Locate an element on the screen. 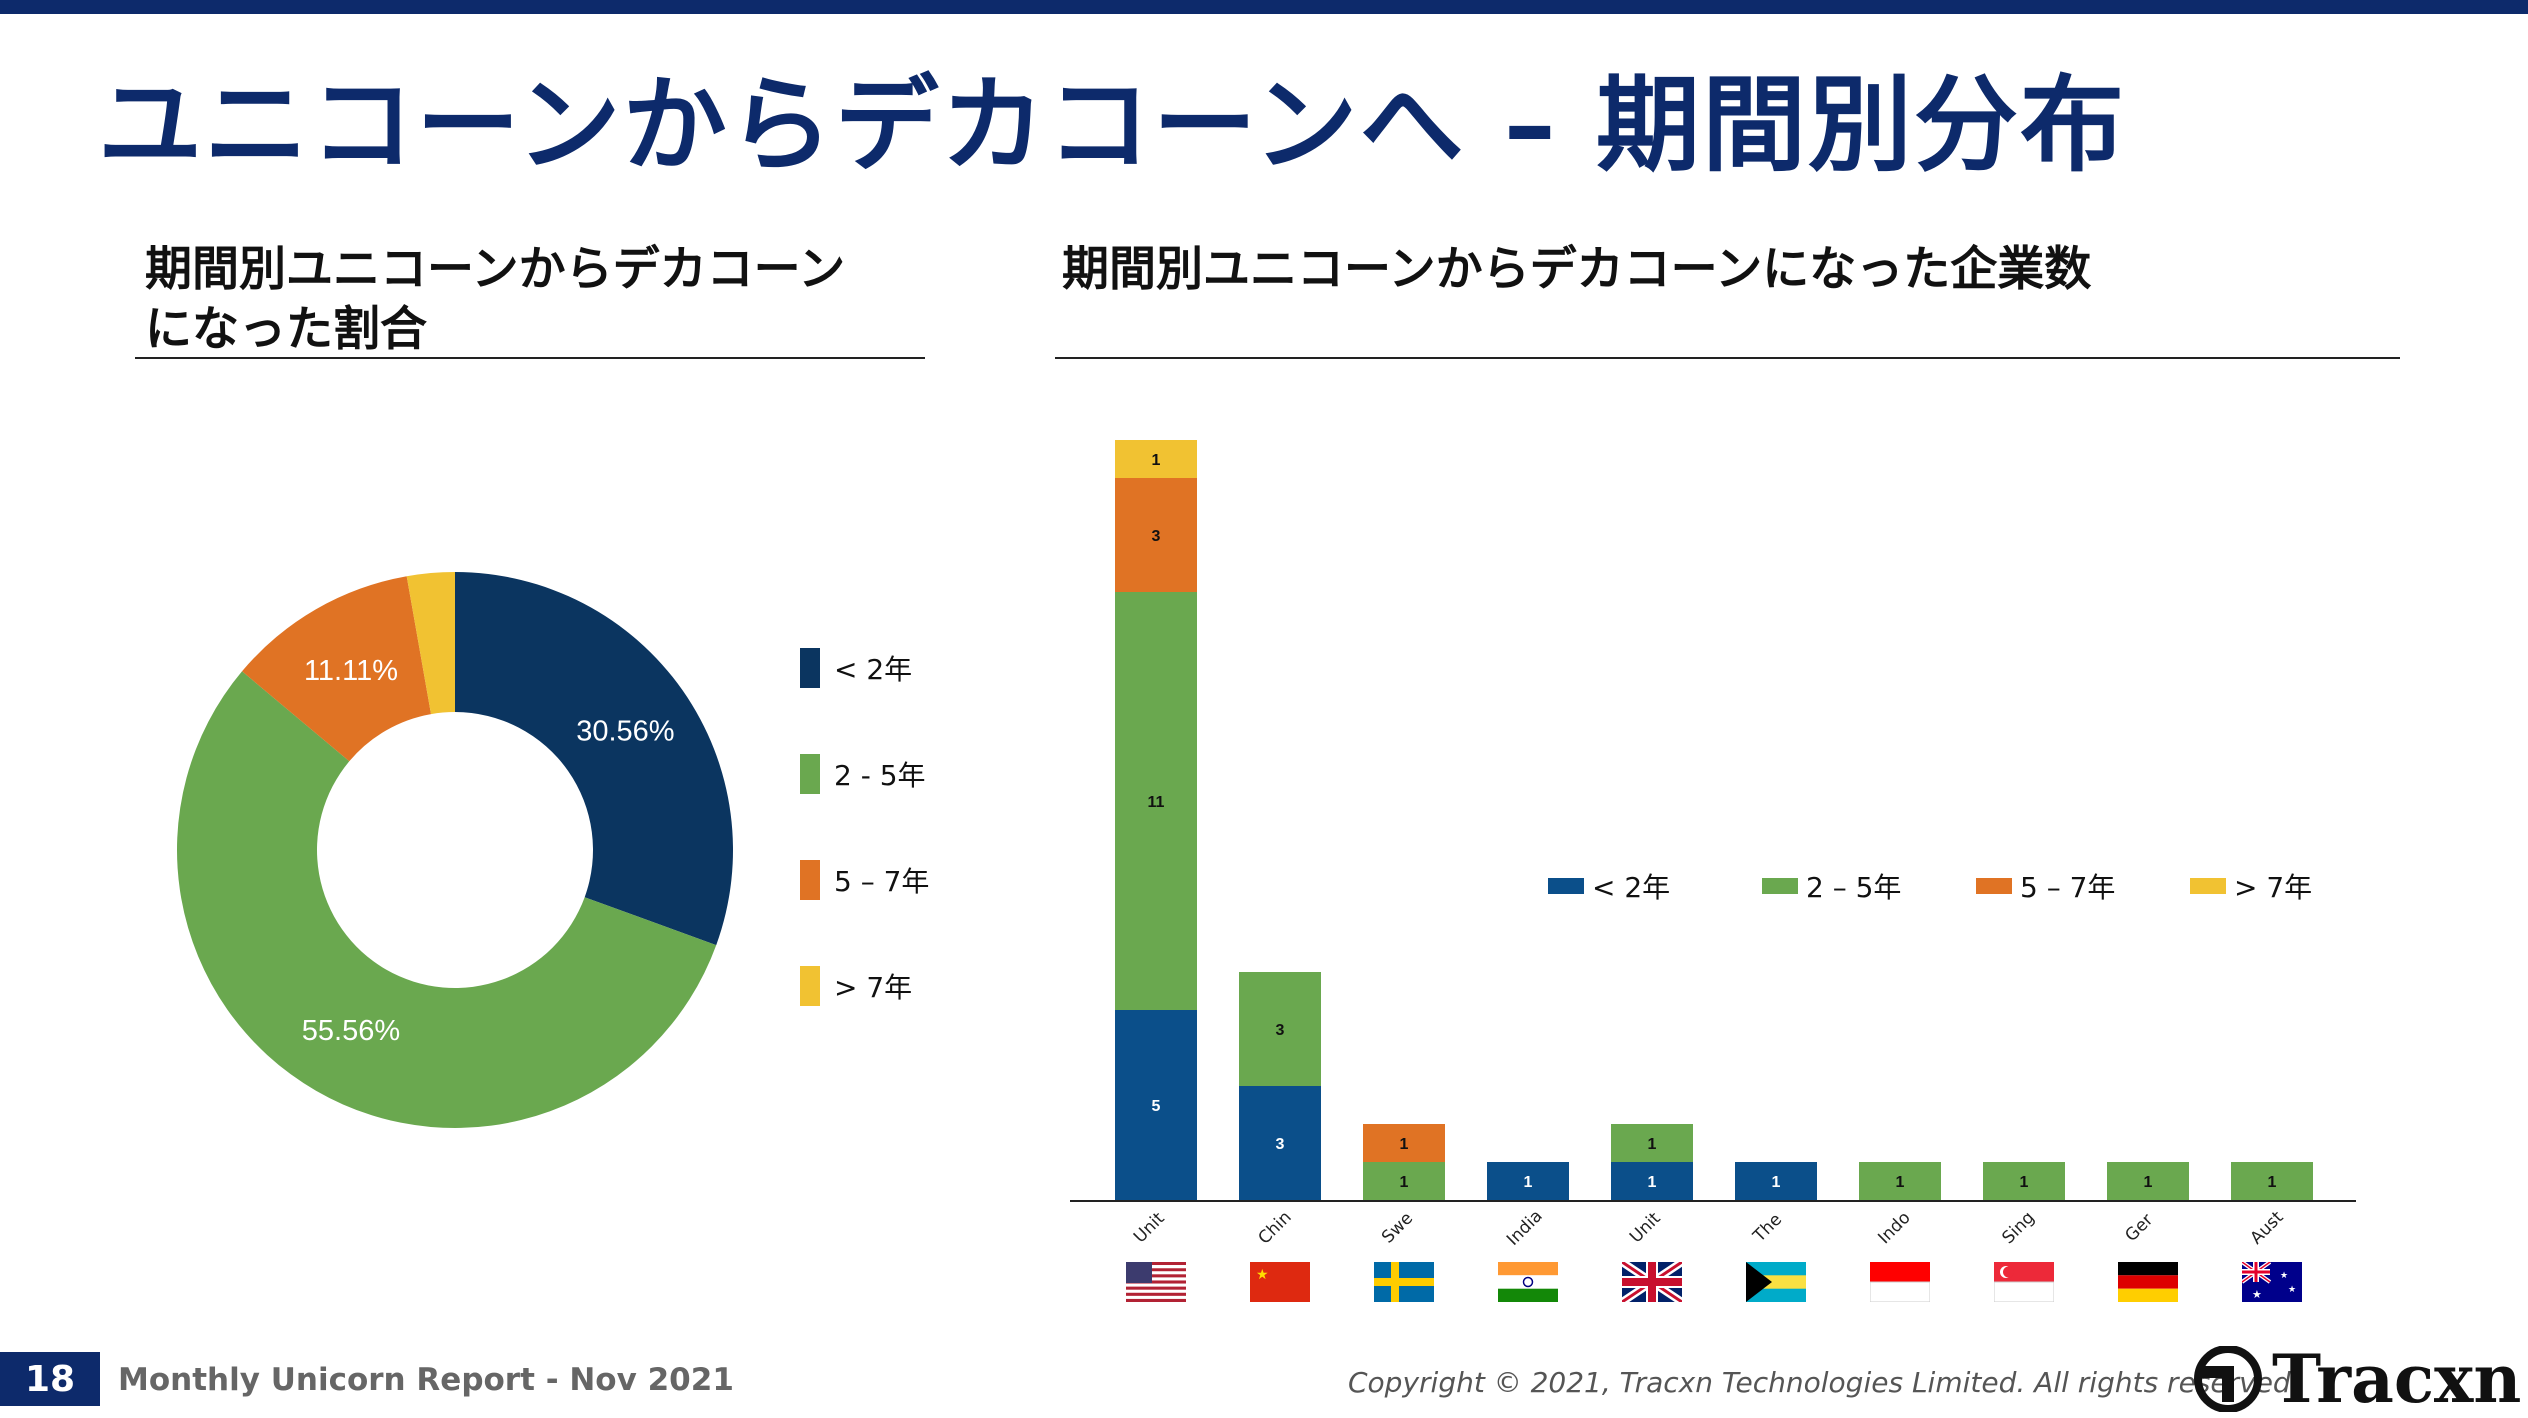 The height and width of the screenshot is (1418, 2528). flag-id-icon is located at coordinates (1900, 1282).